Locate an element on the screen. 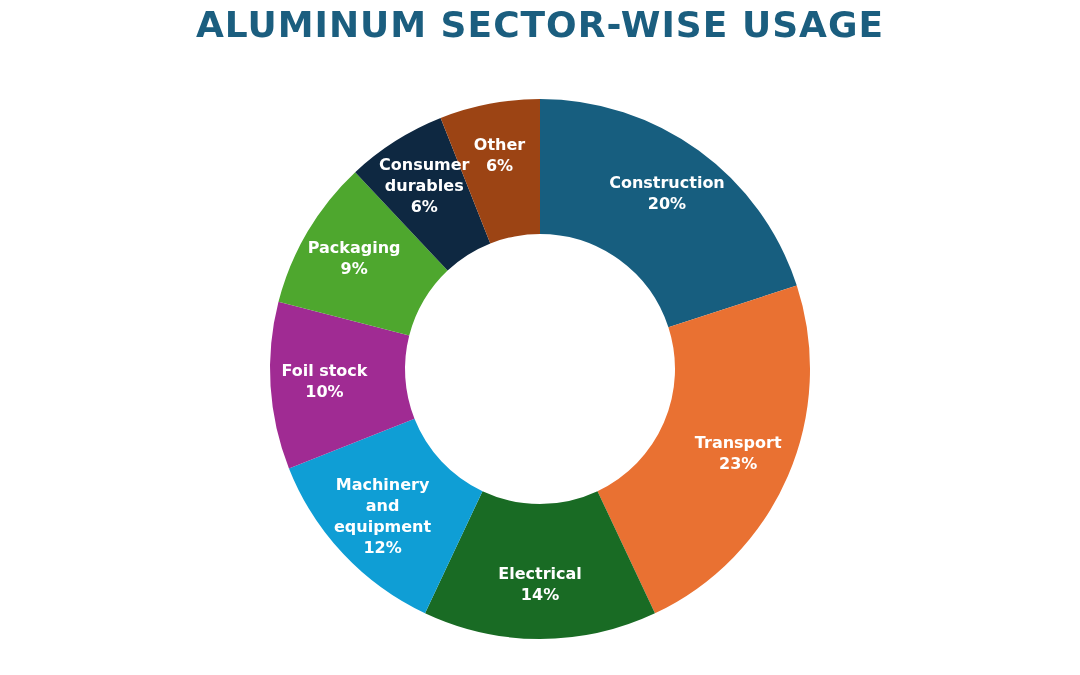 The width and height of the screenshot is (1080, 675). data-label: 9% is located at coordinates (354, 268).